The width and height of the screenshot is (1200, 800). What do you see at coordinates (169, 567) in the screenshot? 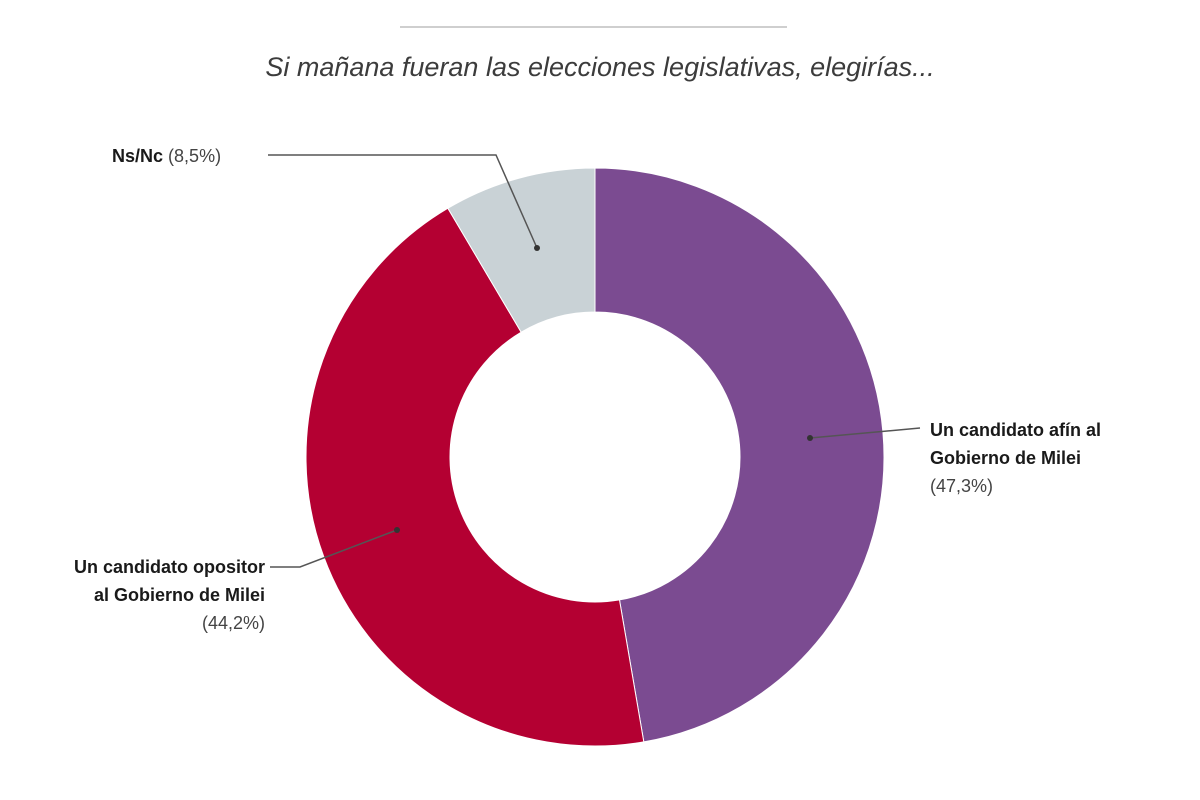
I see `slice-label-opositor-line1: Un candidato opositor` at bounding box center [169, 567].